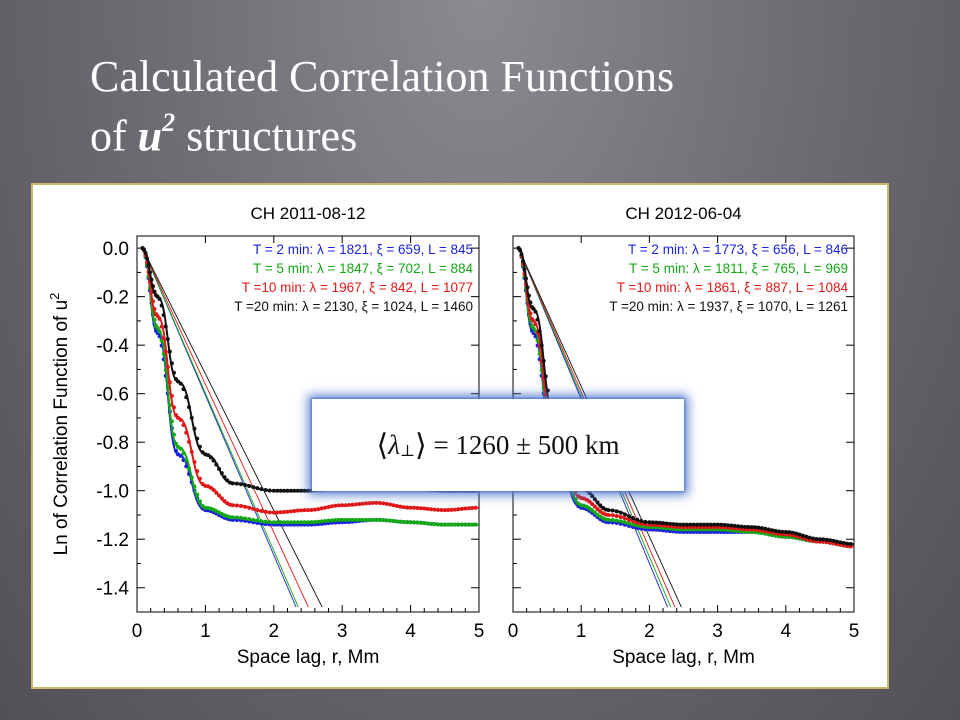  What do you see at coordinates (490, 132) in the screenshot?
I see `title-line-2: of u2 structures` at bounding box center [490, 132].